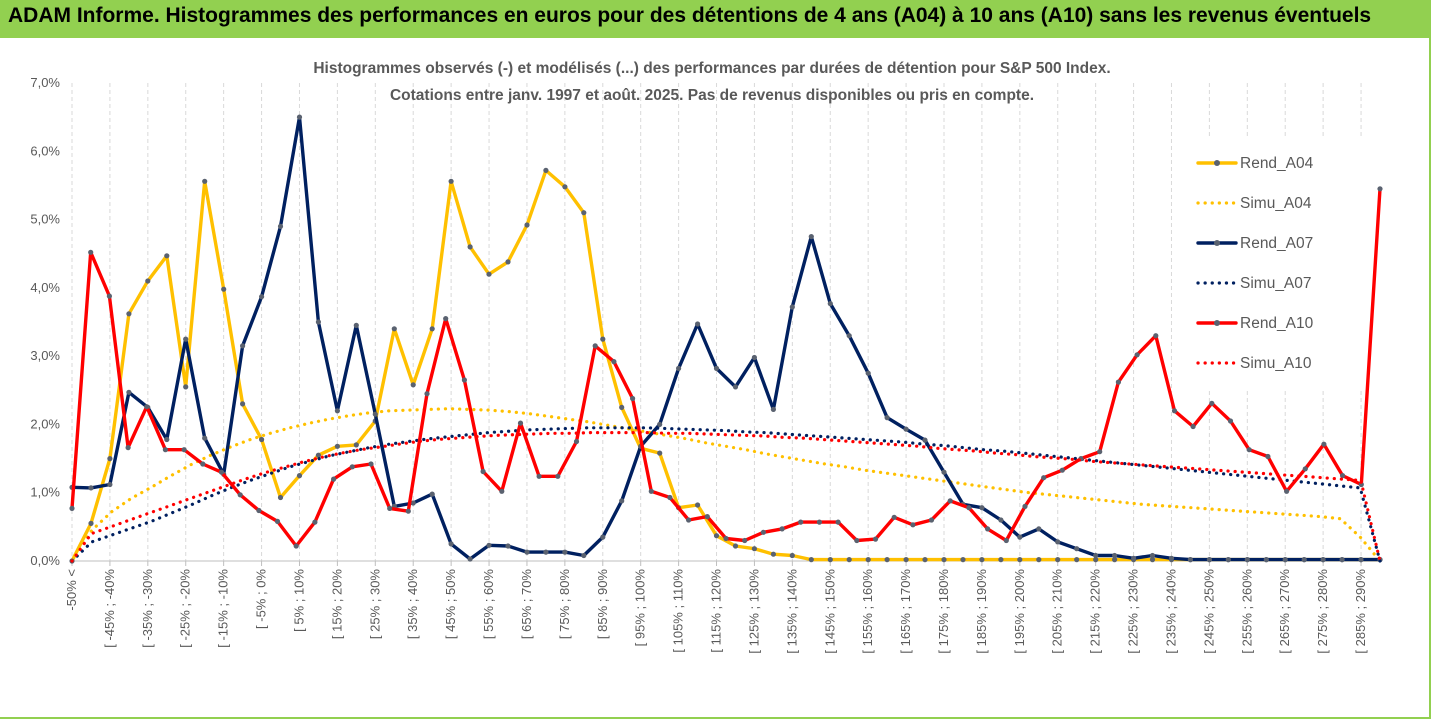  What do you see at coordinates (147, 608) in the screenshot?
I see `x-tick-label: [ -35% ; -30%` at bounding box center [147, 608].